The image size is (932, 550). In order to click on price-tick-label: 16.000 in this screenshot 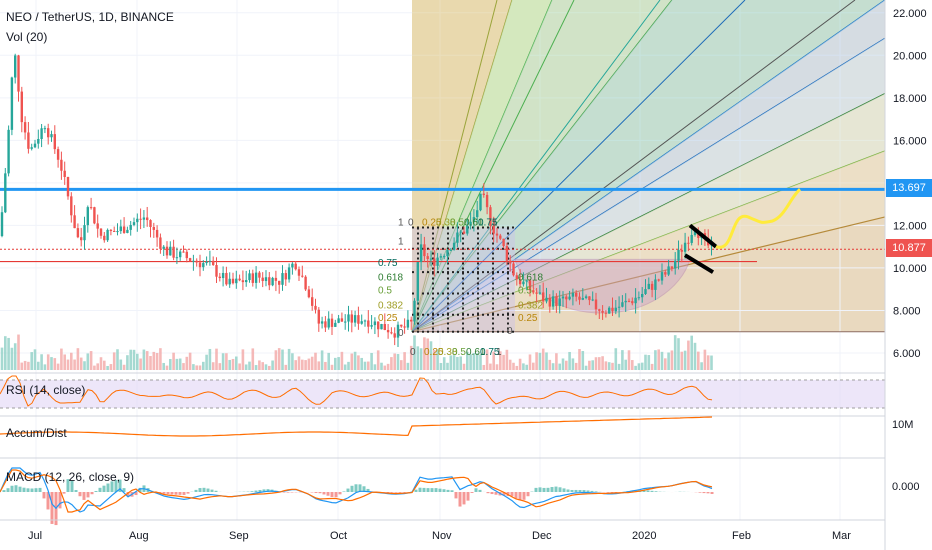, I will do `click(910, 141)`.